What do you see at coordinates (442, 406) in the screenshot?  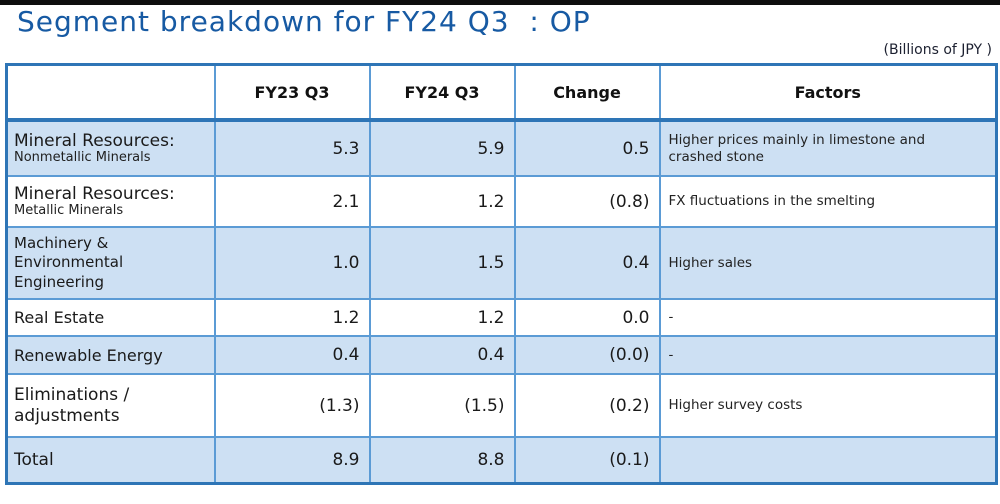 I see `fy24-value-cell: (1.5)` at bounding box center [442, 406].